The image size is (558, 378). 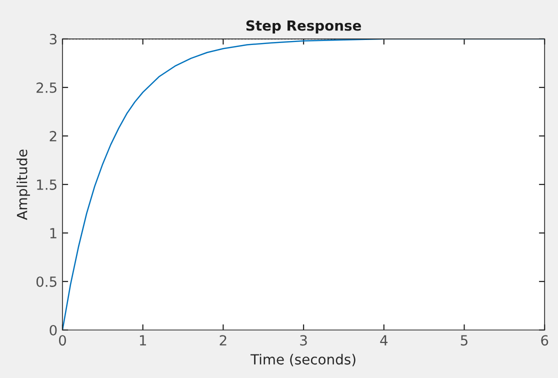 What do you see at coordinates (303, 360) in the screenshot?
I see `x-axis-title: Time (seconds)` at bounding box center [303, 360].